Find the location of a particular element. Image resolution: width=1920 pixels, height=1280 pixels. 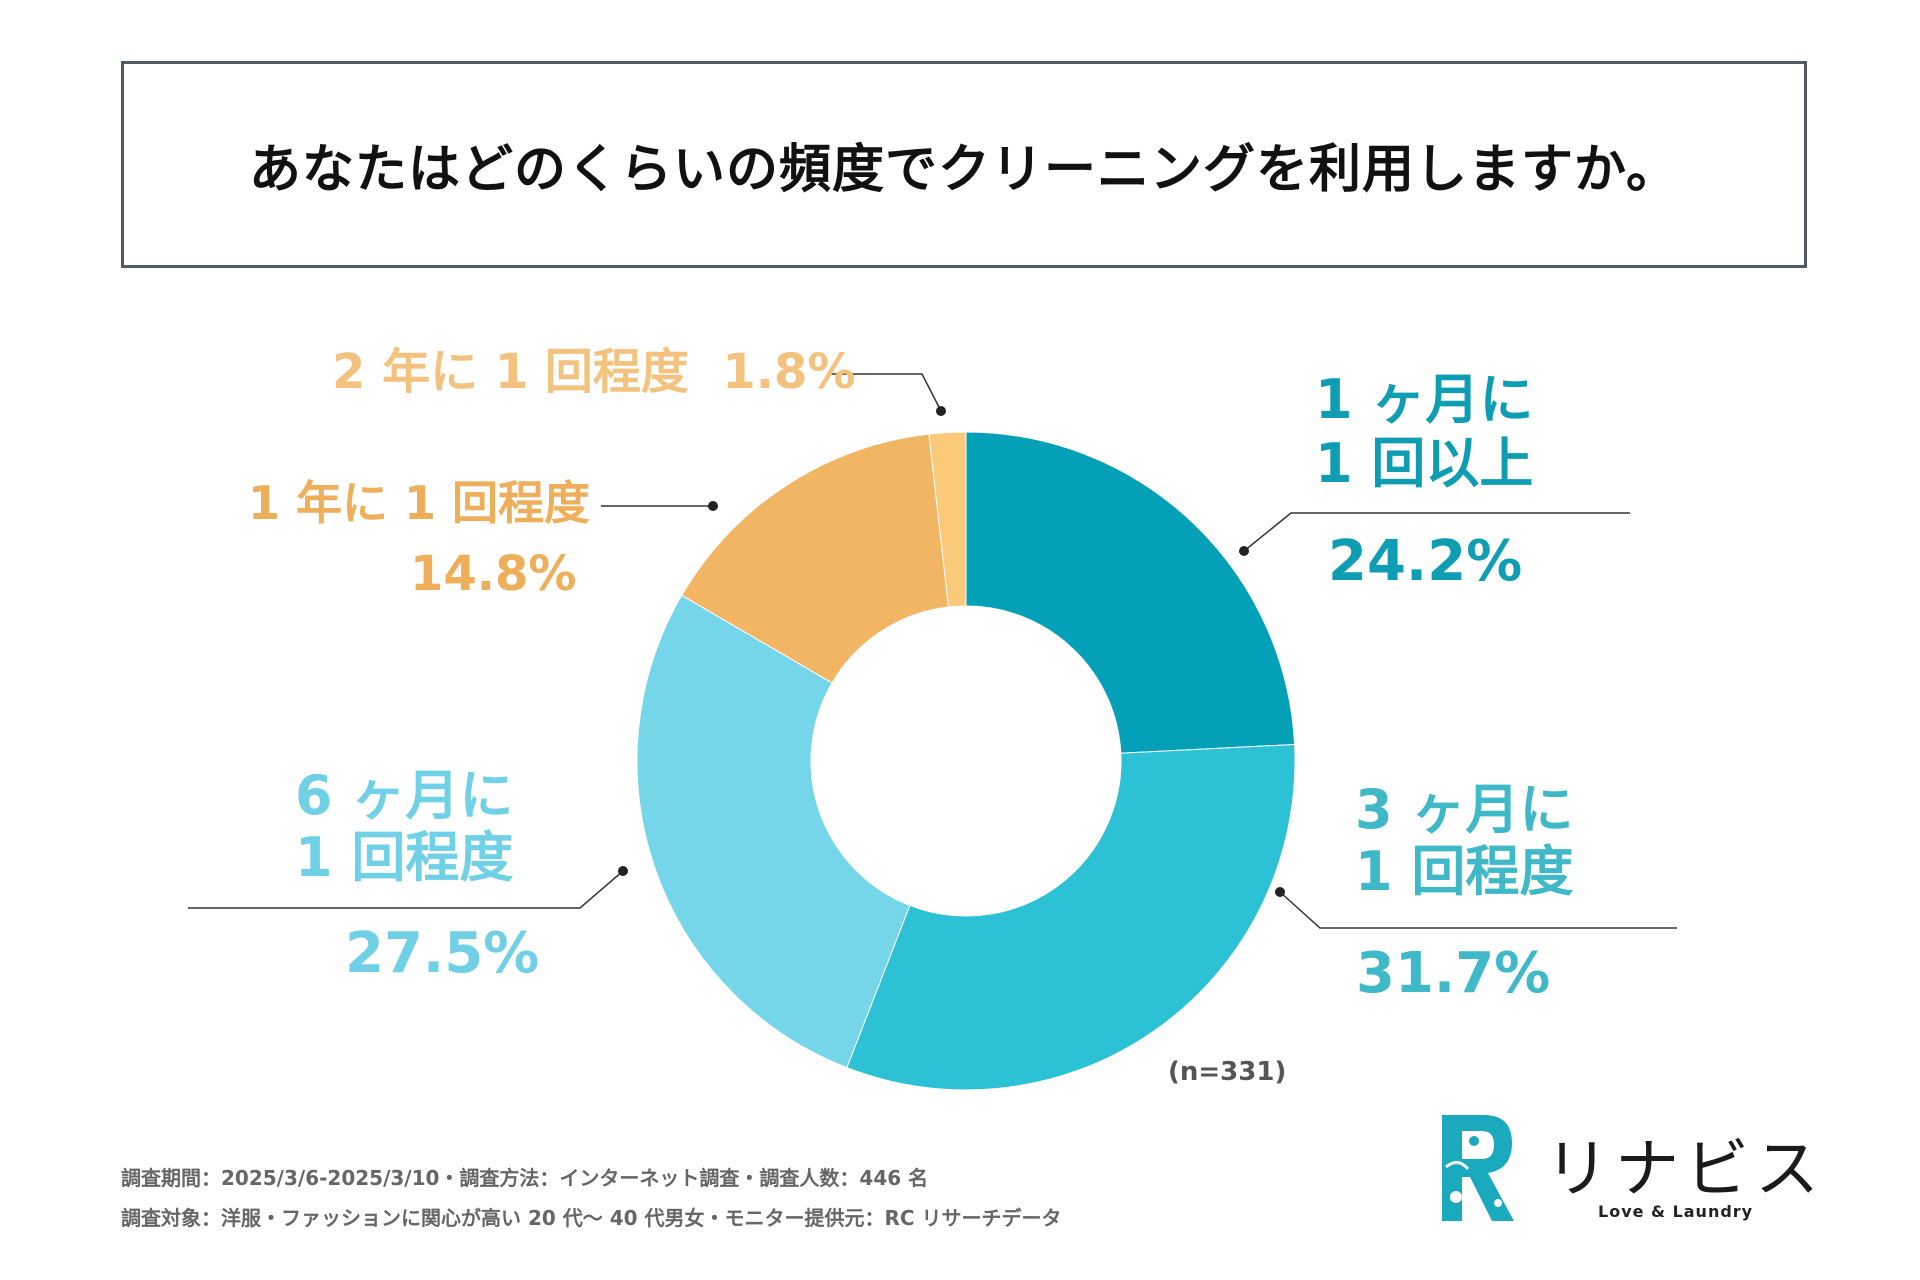

label-6month-line2: 1 回程度 is located at coordinates (404, 857).